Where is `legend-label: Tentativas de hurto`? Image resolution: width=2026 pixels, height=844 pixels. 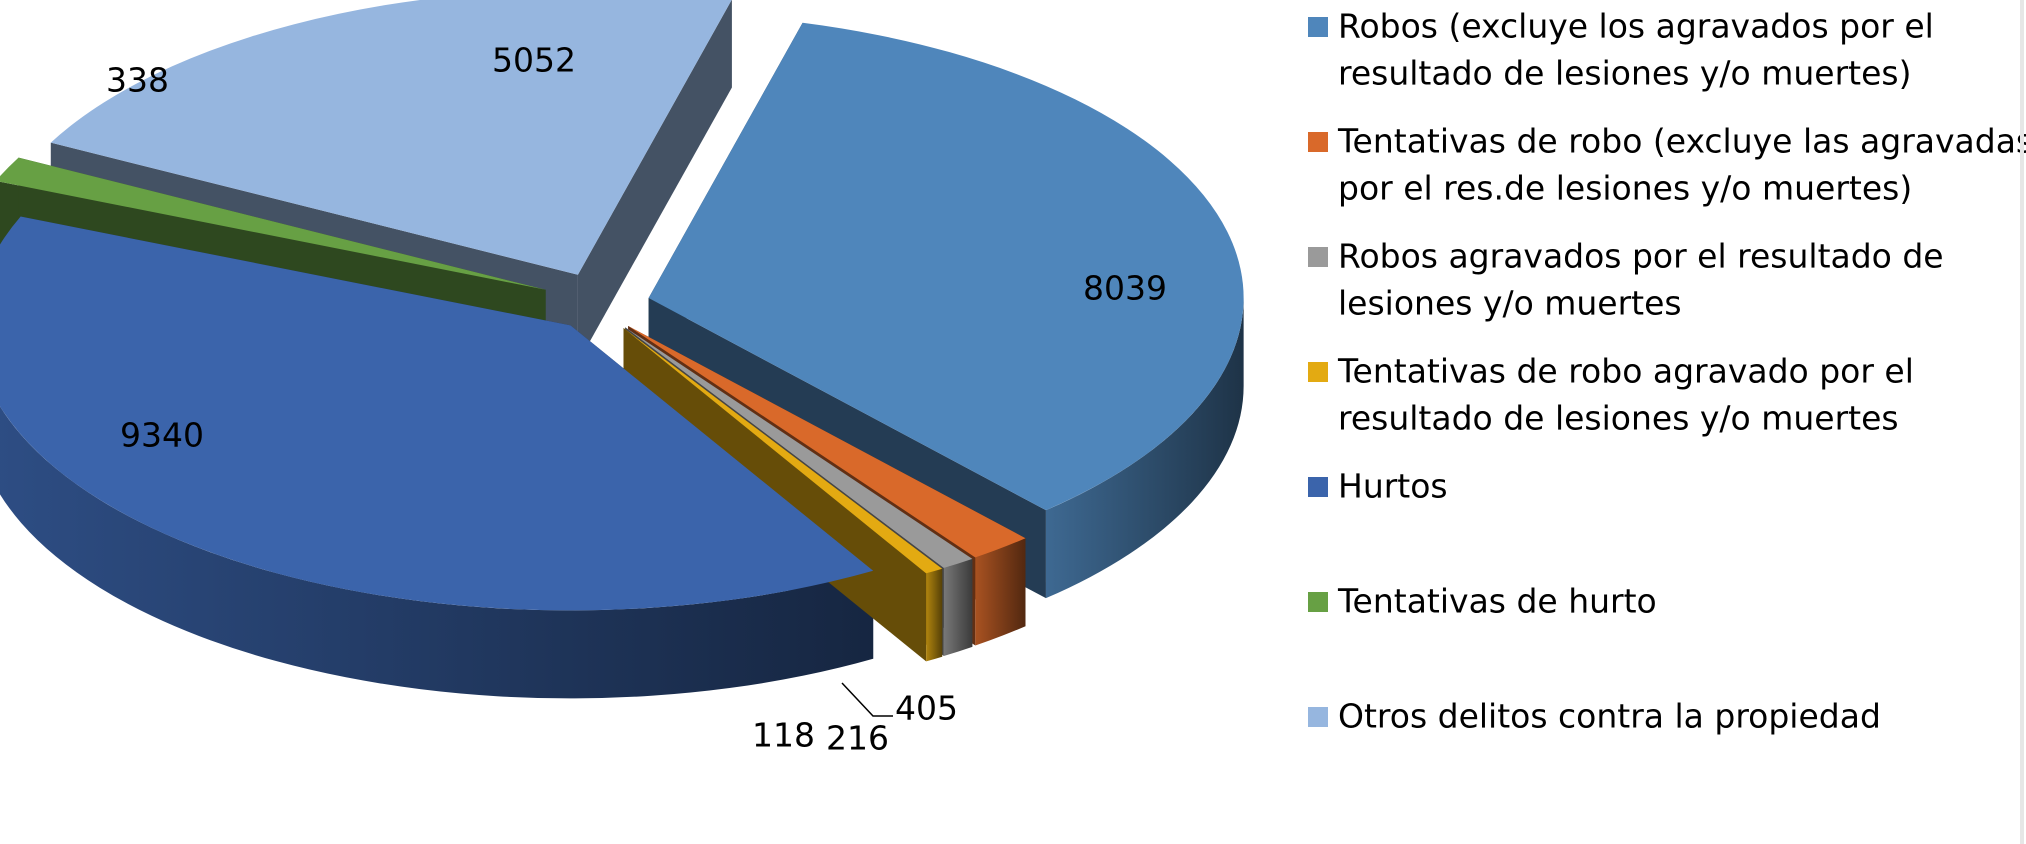
legend-label: Tentativas de hurto is located at coordinates (1497, 601).